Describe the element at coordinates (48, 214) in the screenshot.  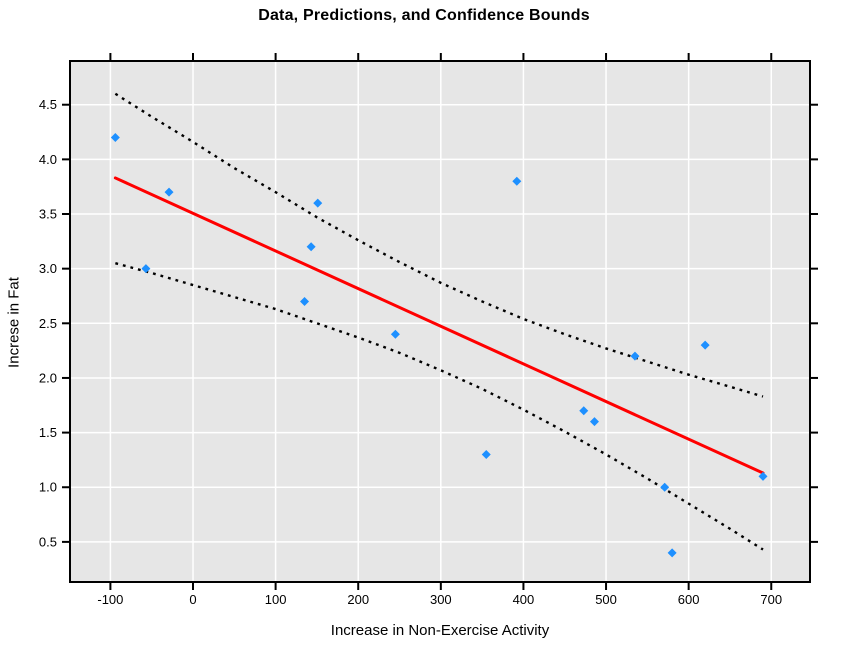
I see `y-tick-label: 3.5` at that location.